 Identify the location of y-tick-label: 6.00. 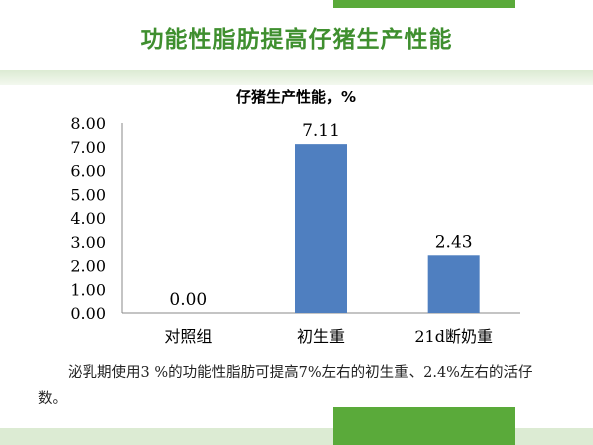
(88, 171).